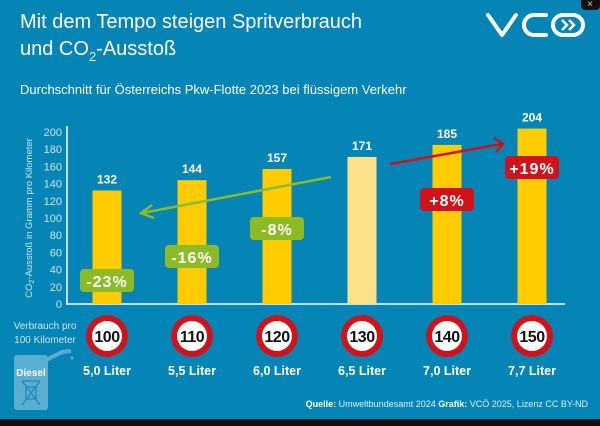  I want to click on consumption-label-line2: 100 Kilometer, so click(45, 340).